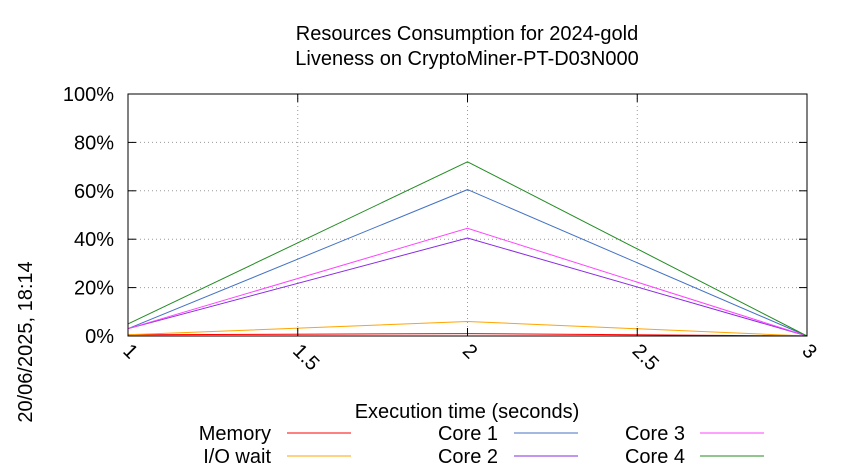 The width and height of the screenshot is (850, 475). Describe the element at coordinates (94, 143) in the screenshot. I see `y-tick-label: 80%` at that location.